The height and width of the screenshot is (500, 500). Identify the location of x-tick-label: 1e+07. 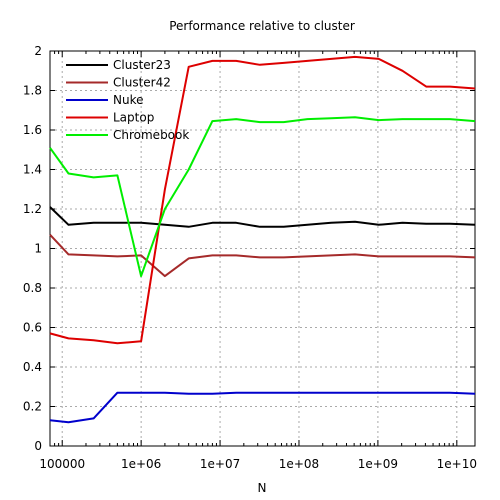
(220, 464).